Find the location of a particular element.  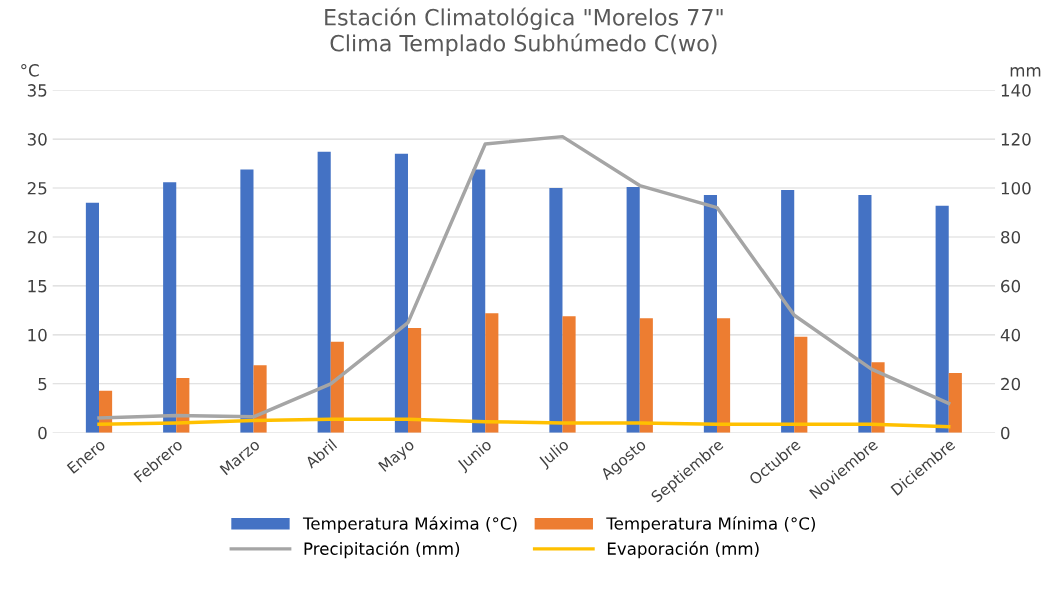

y2-axis-title: mm is located at coordinates (1025, 72).